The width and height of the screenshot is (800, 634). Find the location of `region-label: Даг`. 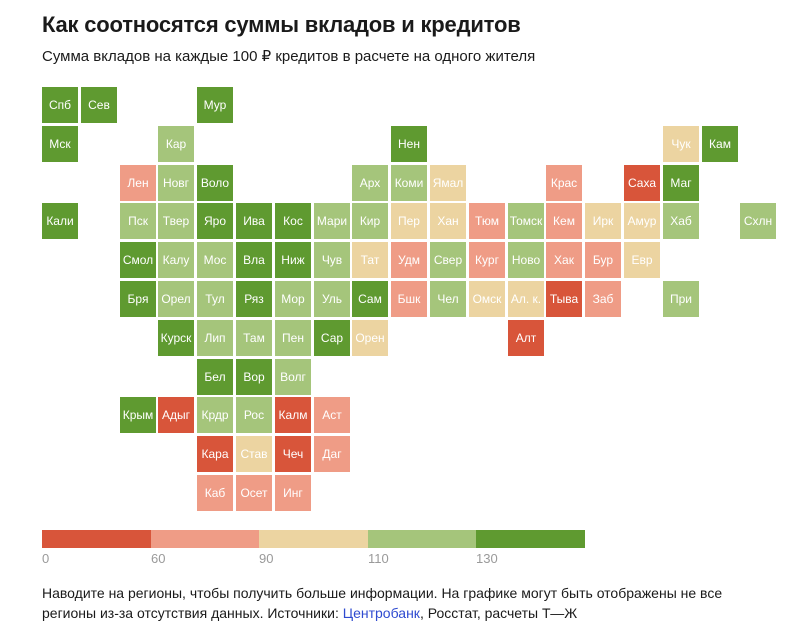

region-label: Даг is located at coordinates (332, 454).